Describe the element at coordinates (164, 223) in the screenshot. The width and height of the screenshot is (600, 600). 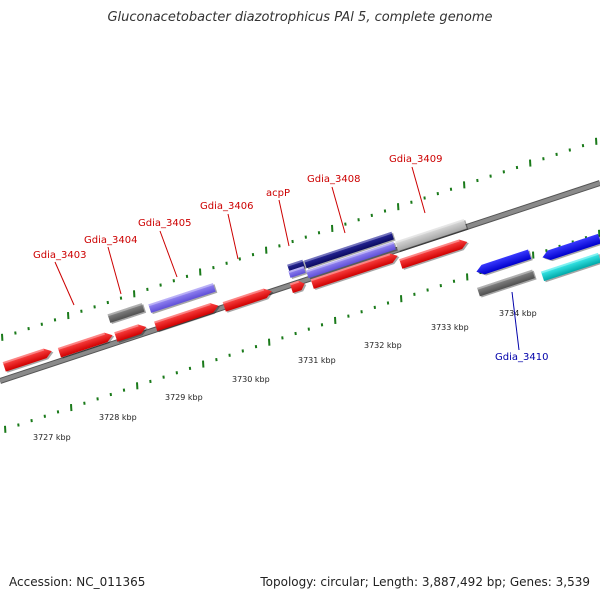
I see `gene-label: Gdia_3405` at that location.